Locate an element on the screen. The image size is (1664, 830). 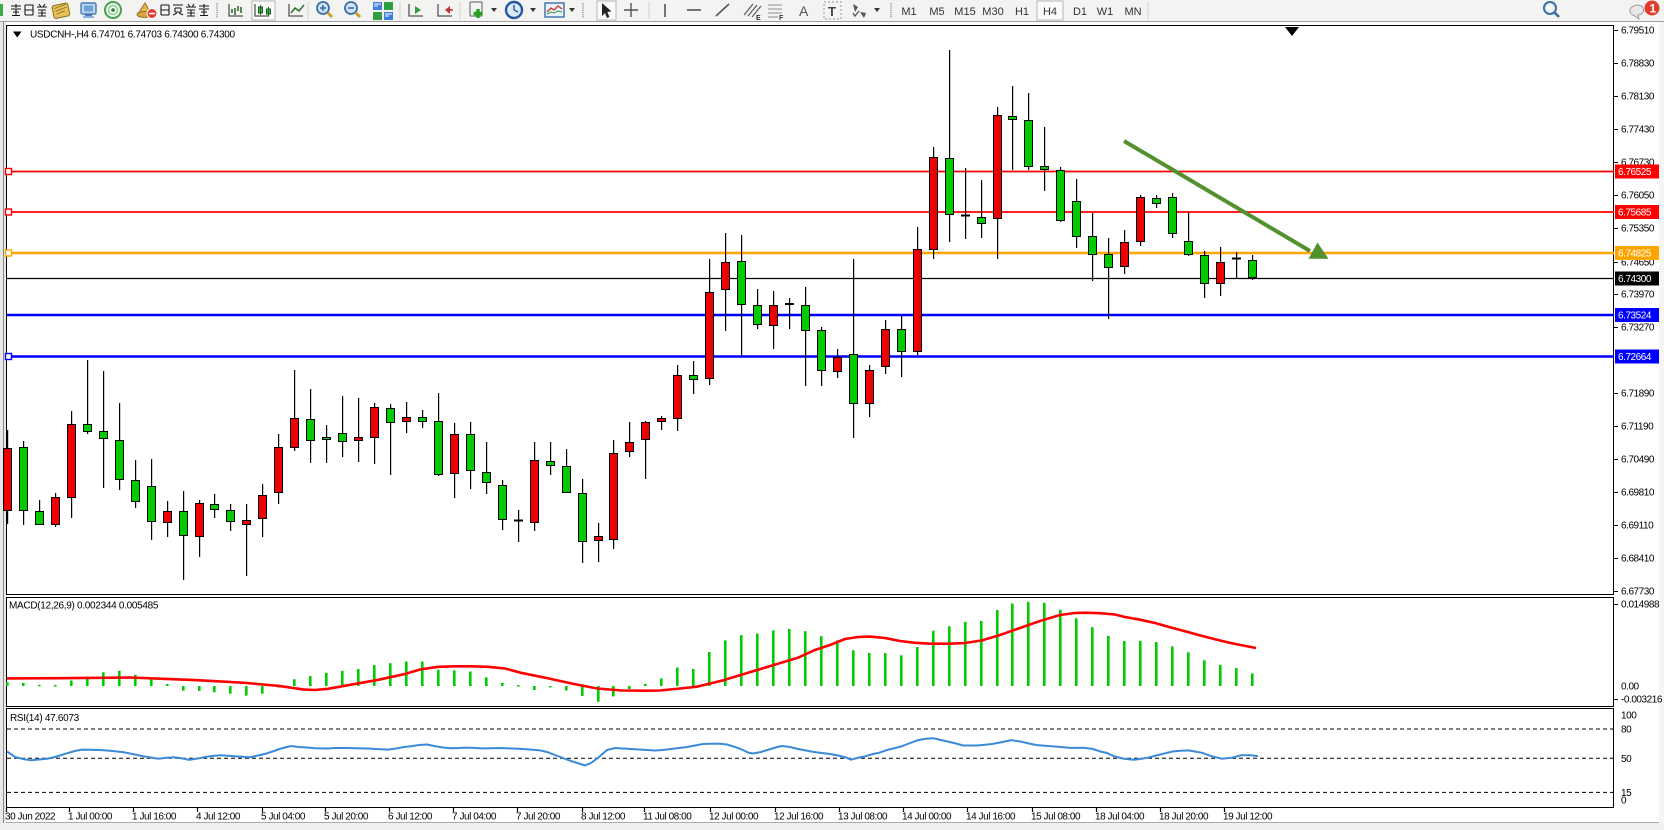
svg-text: 50 is located at coordinates (1626, 759).